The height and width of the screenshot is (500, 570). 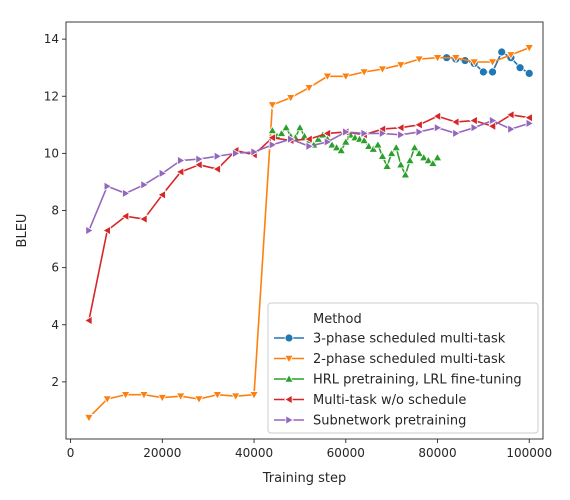 I want to click on y-tick-label: 2, so click(x=55, y=382).